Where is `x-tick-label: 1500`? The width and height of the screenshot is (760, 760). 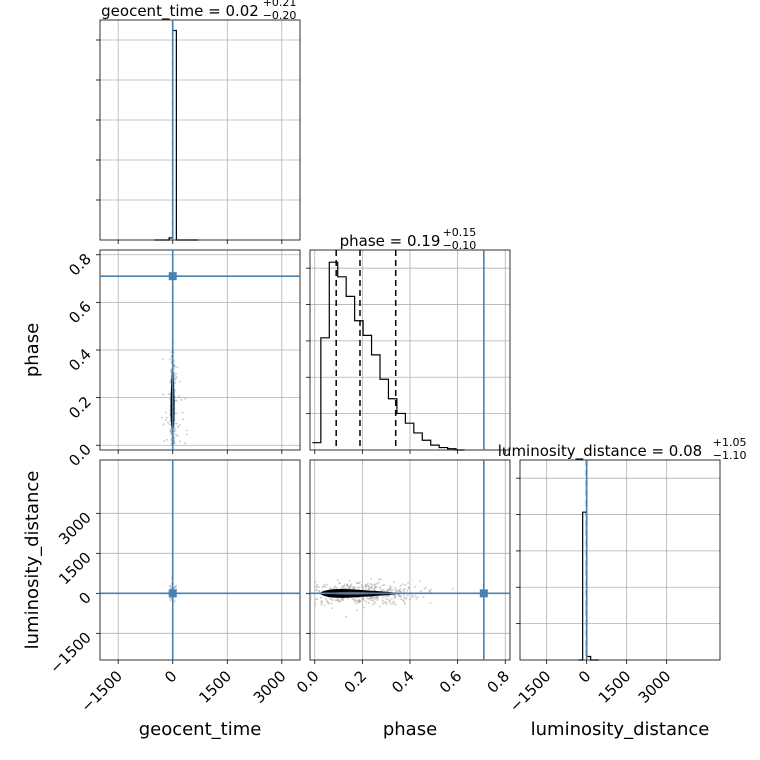
x-tick-label: 1500 is located at coordinates (215, 687).